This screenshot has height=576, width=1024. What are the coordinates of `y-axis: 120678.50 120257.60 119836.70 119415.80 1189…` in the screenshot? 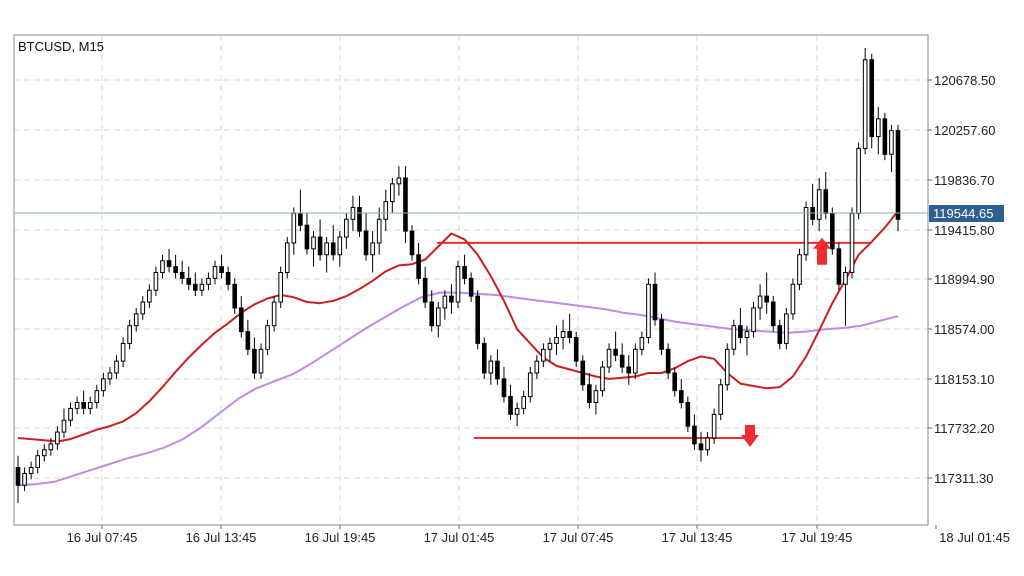 It's located at (961, 279).